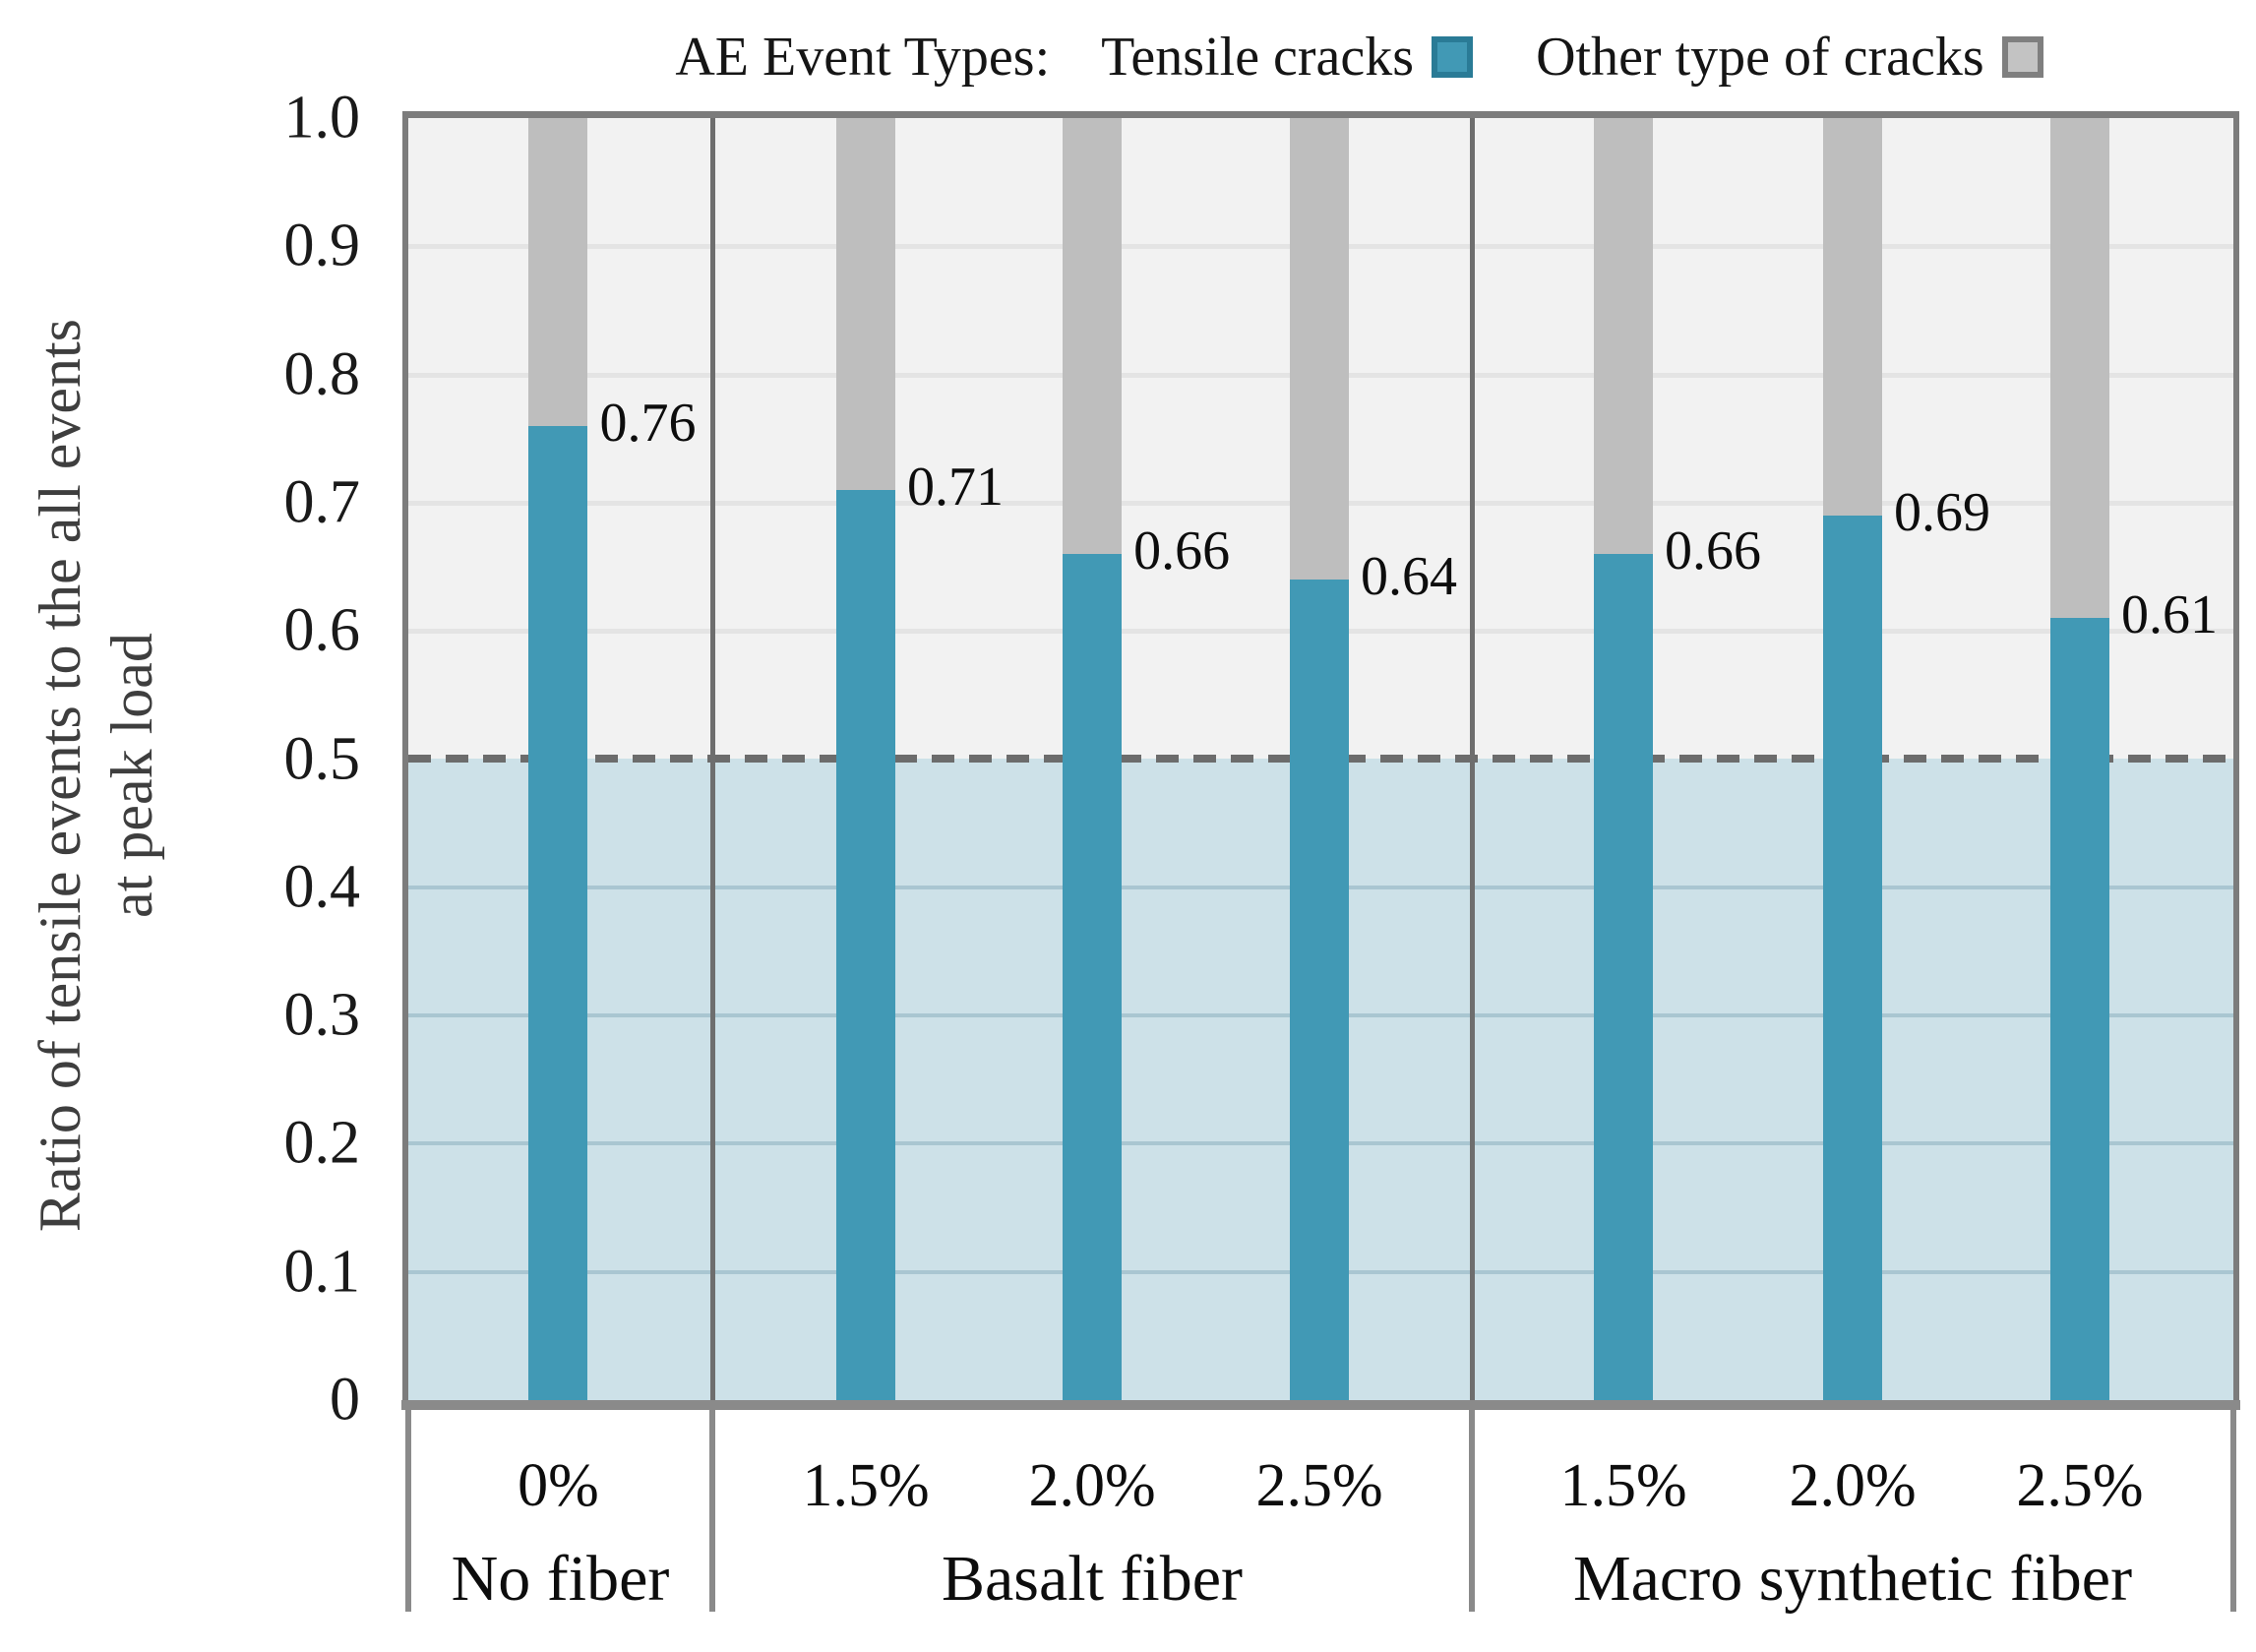  Describe the element at coordinates (322, 502) in the screenshot. I see `y-tick-label: 0.7` at that location.